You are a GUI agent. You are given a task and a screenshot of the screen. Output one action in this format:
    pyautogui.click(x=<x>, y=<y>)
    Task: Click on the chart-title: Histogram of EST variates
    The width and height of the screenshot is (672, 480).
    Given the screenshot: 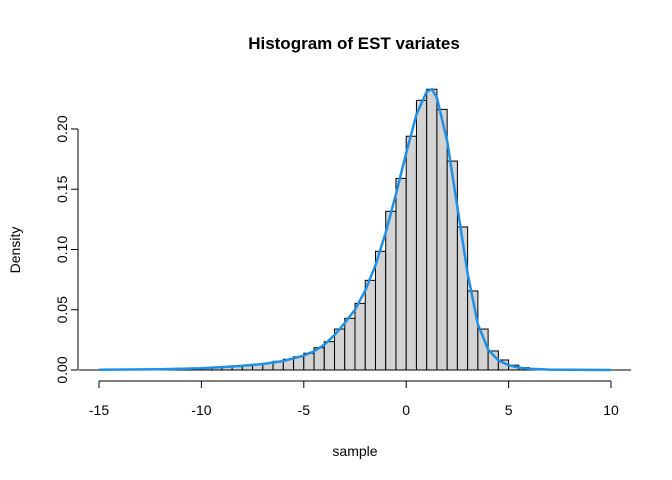 What is the action you would take?
    pyautogui.click(x=354, y=43)
    